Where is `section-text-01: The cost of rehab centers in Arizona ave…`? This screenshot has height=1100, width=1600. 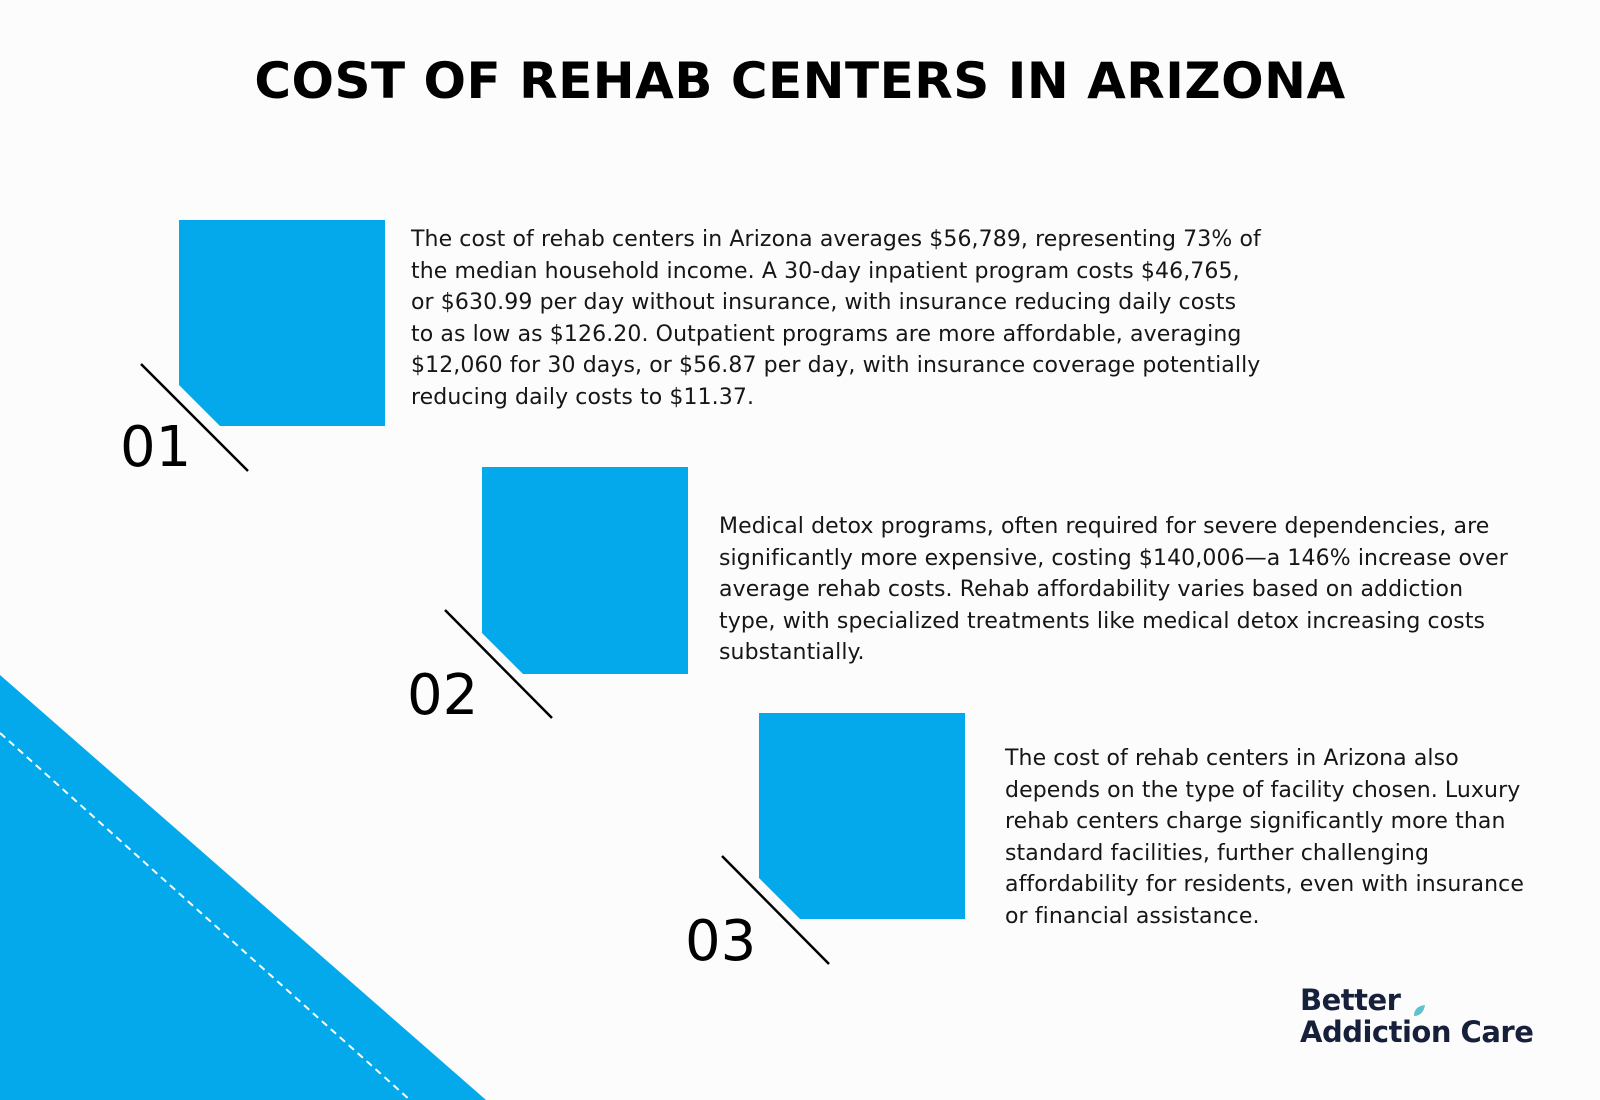 section-text-01: The cost of rehab centers in Arizona ave… is located at coordinates (836, 318).